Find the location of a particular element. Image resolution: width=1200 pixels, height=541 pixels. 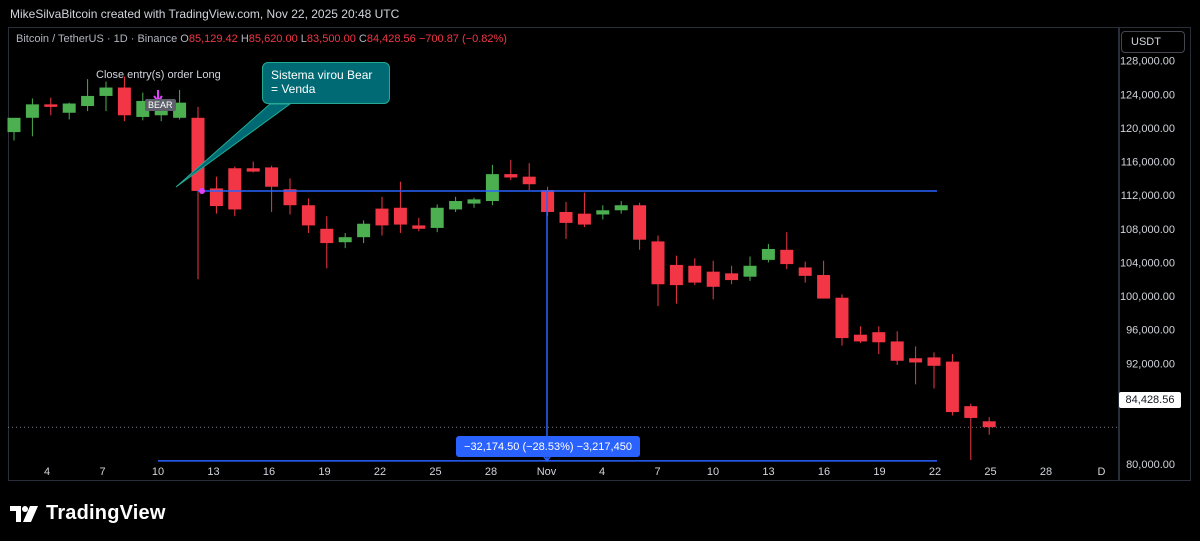

entry-marker is located at coordinates (202, 190).